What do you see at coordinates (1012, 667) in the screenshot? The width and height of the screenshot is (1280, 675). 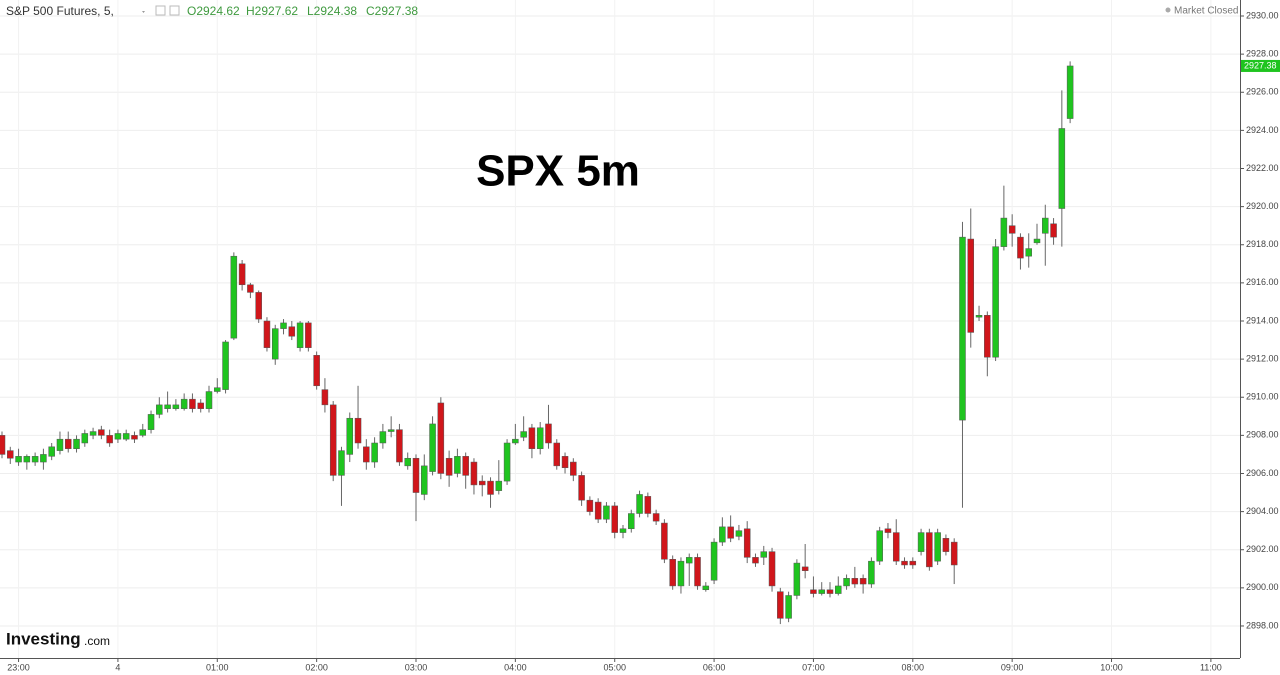 I see `x-tick-label: 09:00` at bounding box center [1012, 667].